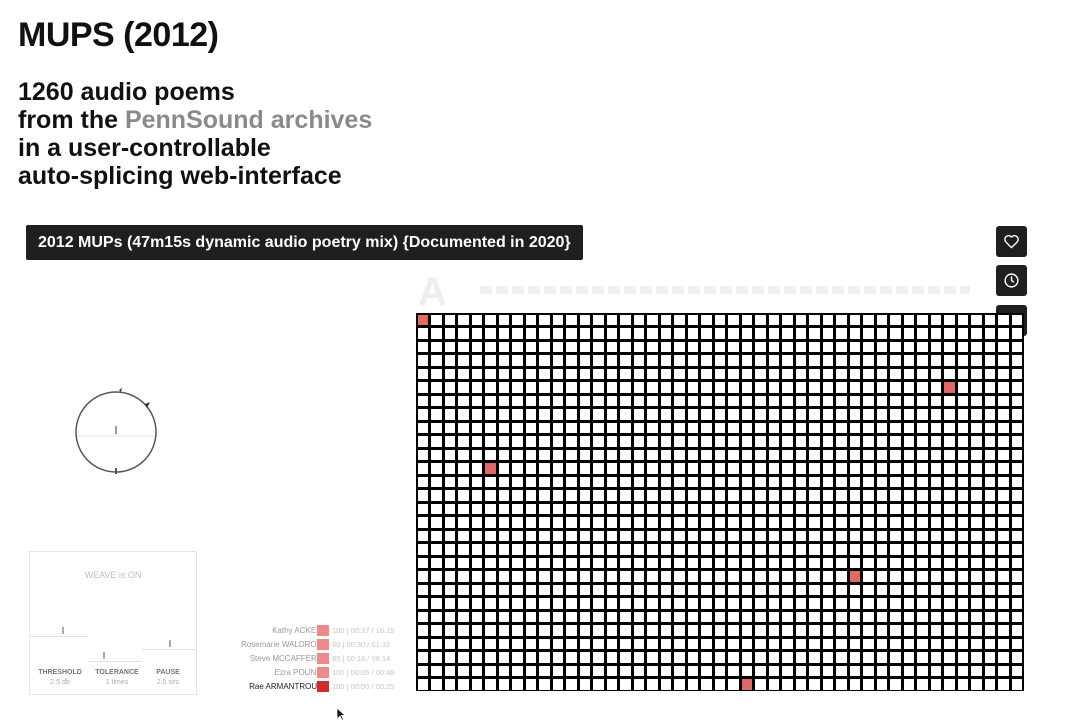  Describe the element at coordinates (320, 687) in the screenshot. I see `legend-row: Rae ARMANTROUT 100 | 00:00 / 00:25` at that location.